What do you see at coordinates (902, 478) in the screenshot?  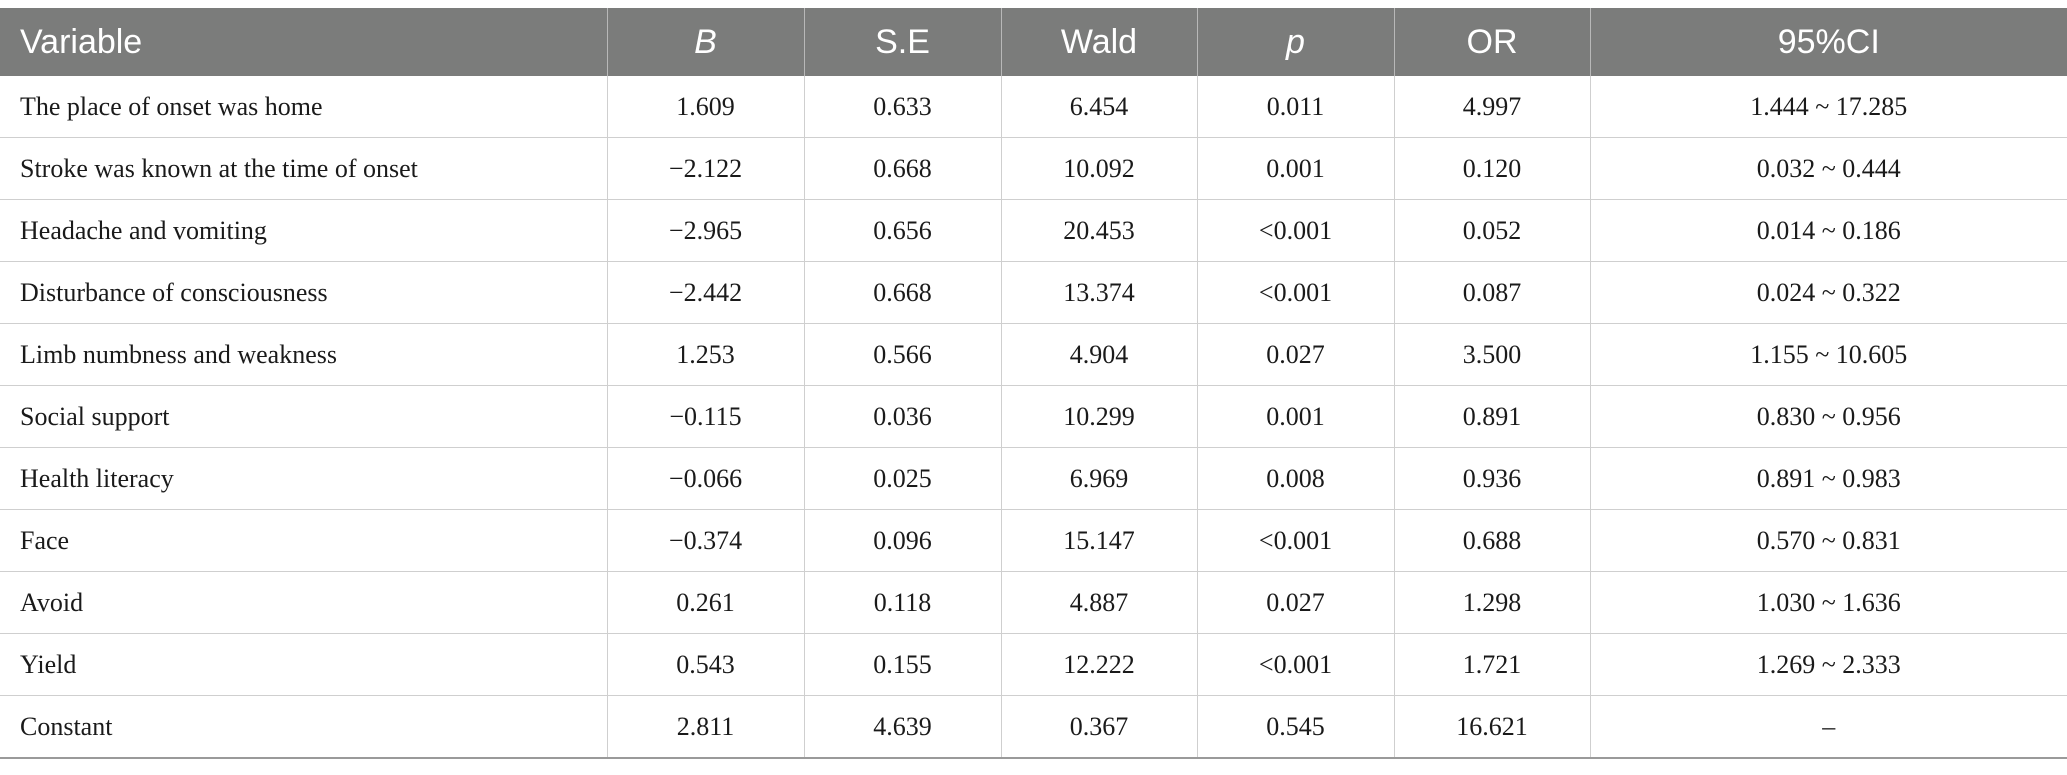 I see `cell-se: 0.025` at bounding box center [902, 478].